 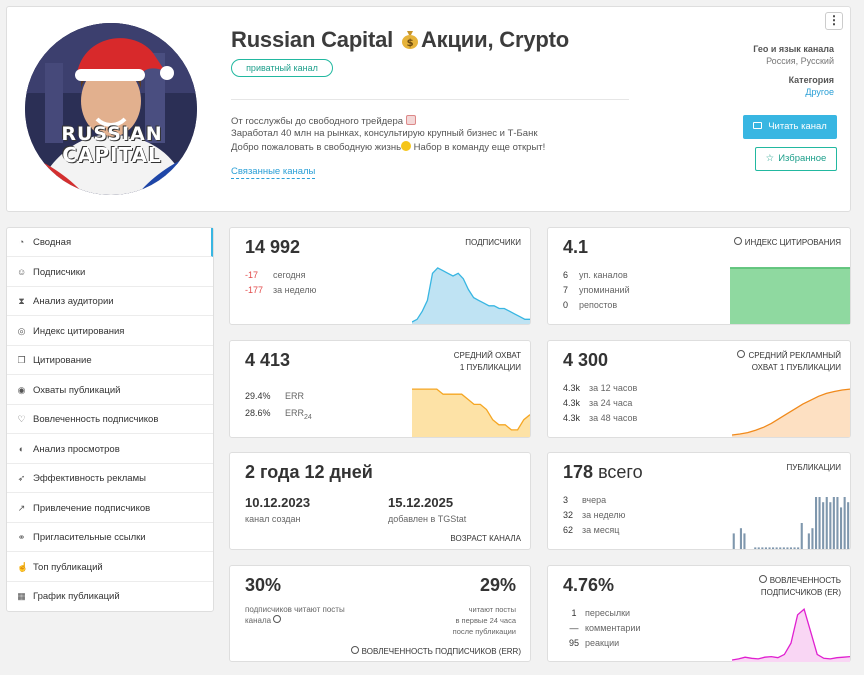 What do you see at coordinates (110, 360) in the screenshot?
I see `sidebar-item-citations: ❐ Цитирование` at bounding box center [110, 360].